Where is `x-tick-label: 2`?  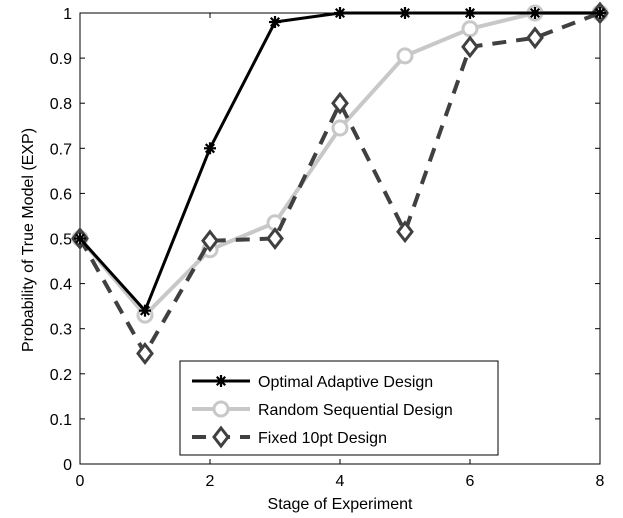
x-tick-label: 2 is located at coordinates (210, 481).